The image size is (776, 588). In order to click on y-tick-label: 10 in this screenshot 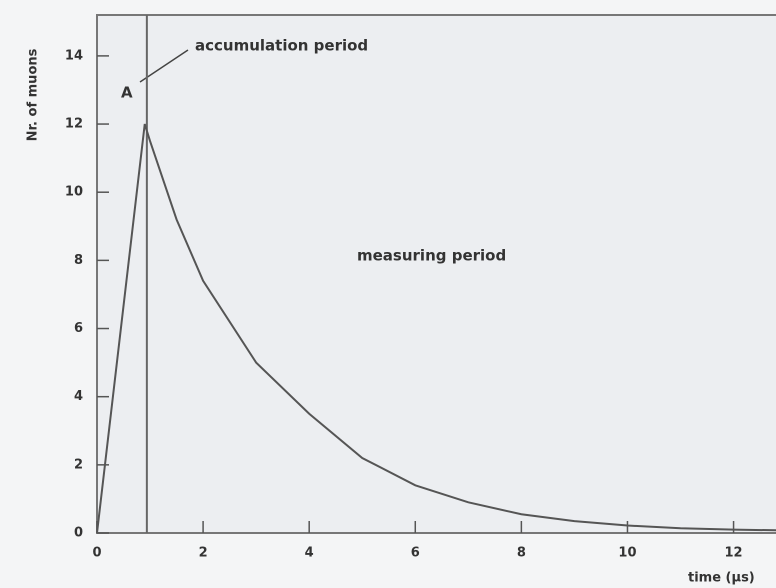, I will do `click(74, 192)`.